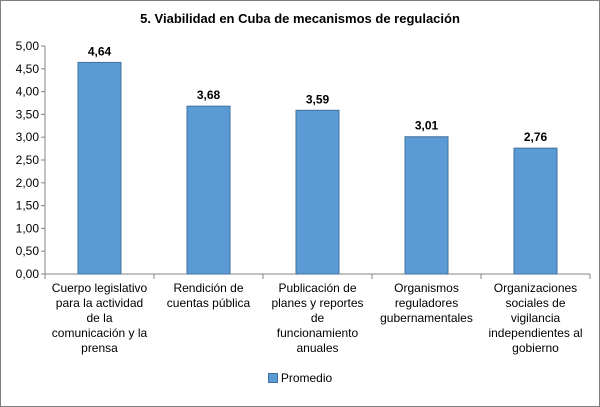 This screenshot has width=600, height=407. Describe the element at coordinates (427, 126) in the screenshot. I see `data-label: 3,01` at that location.